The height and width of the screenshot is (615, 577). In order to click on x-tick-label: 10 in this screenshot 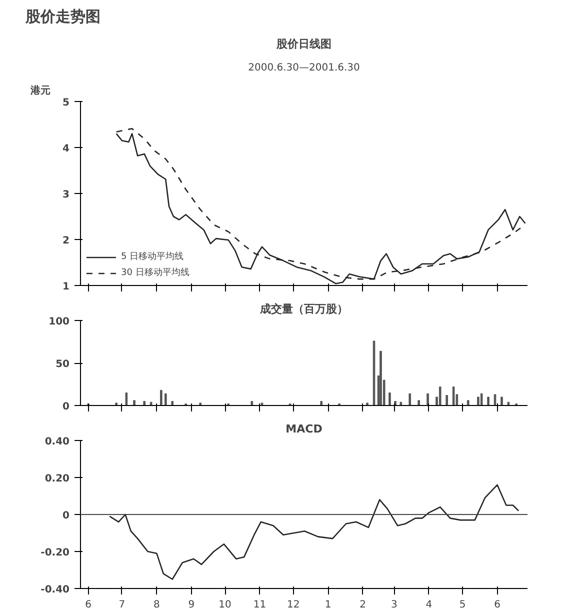, I will do `click(225, 605)`.